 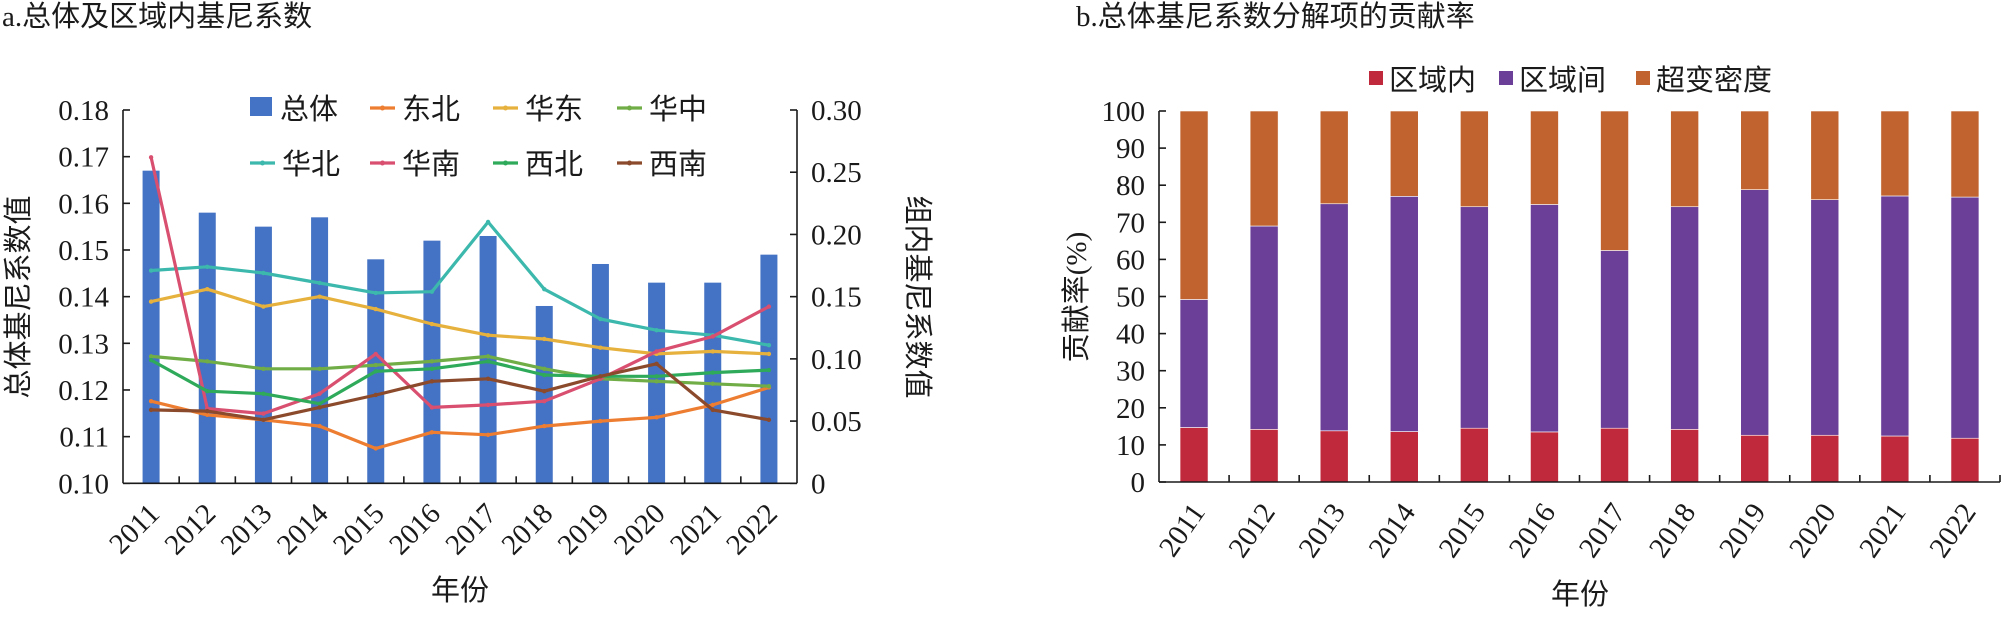 What do you see at coordinates (151, 157) in the screenshot?
I see `line-point-4-2011` at bounding box center [151, 157].